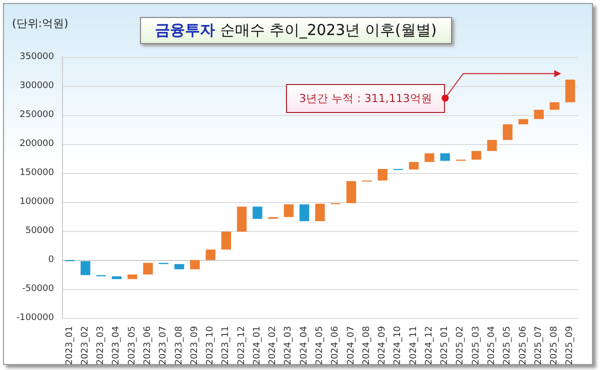 This screenshot has height=370, width=600. I want to click on x-tick-label: 2024_10, so click(398, 345).